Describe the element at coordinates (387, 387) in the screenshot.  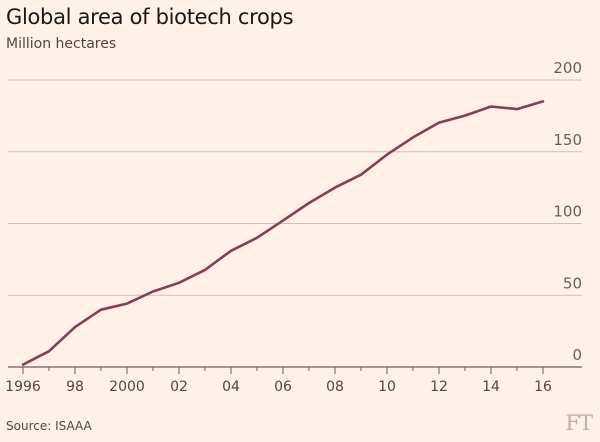
I see `x-tick-label-2010: 10` at that location.